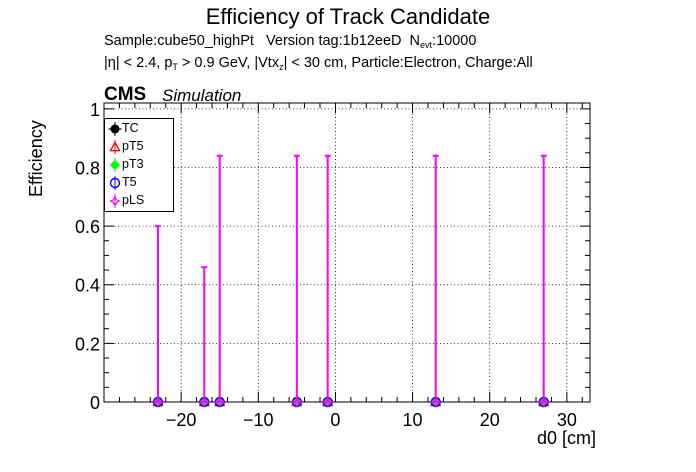 The image size is (696, 472). I want to click on legend-label: pT3, so click(133, 164).